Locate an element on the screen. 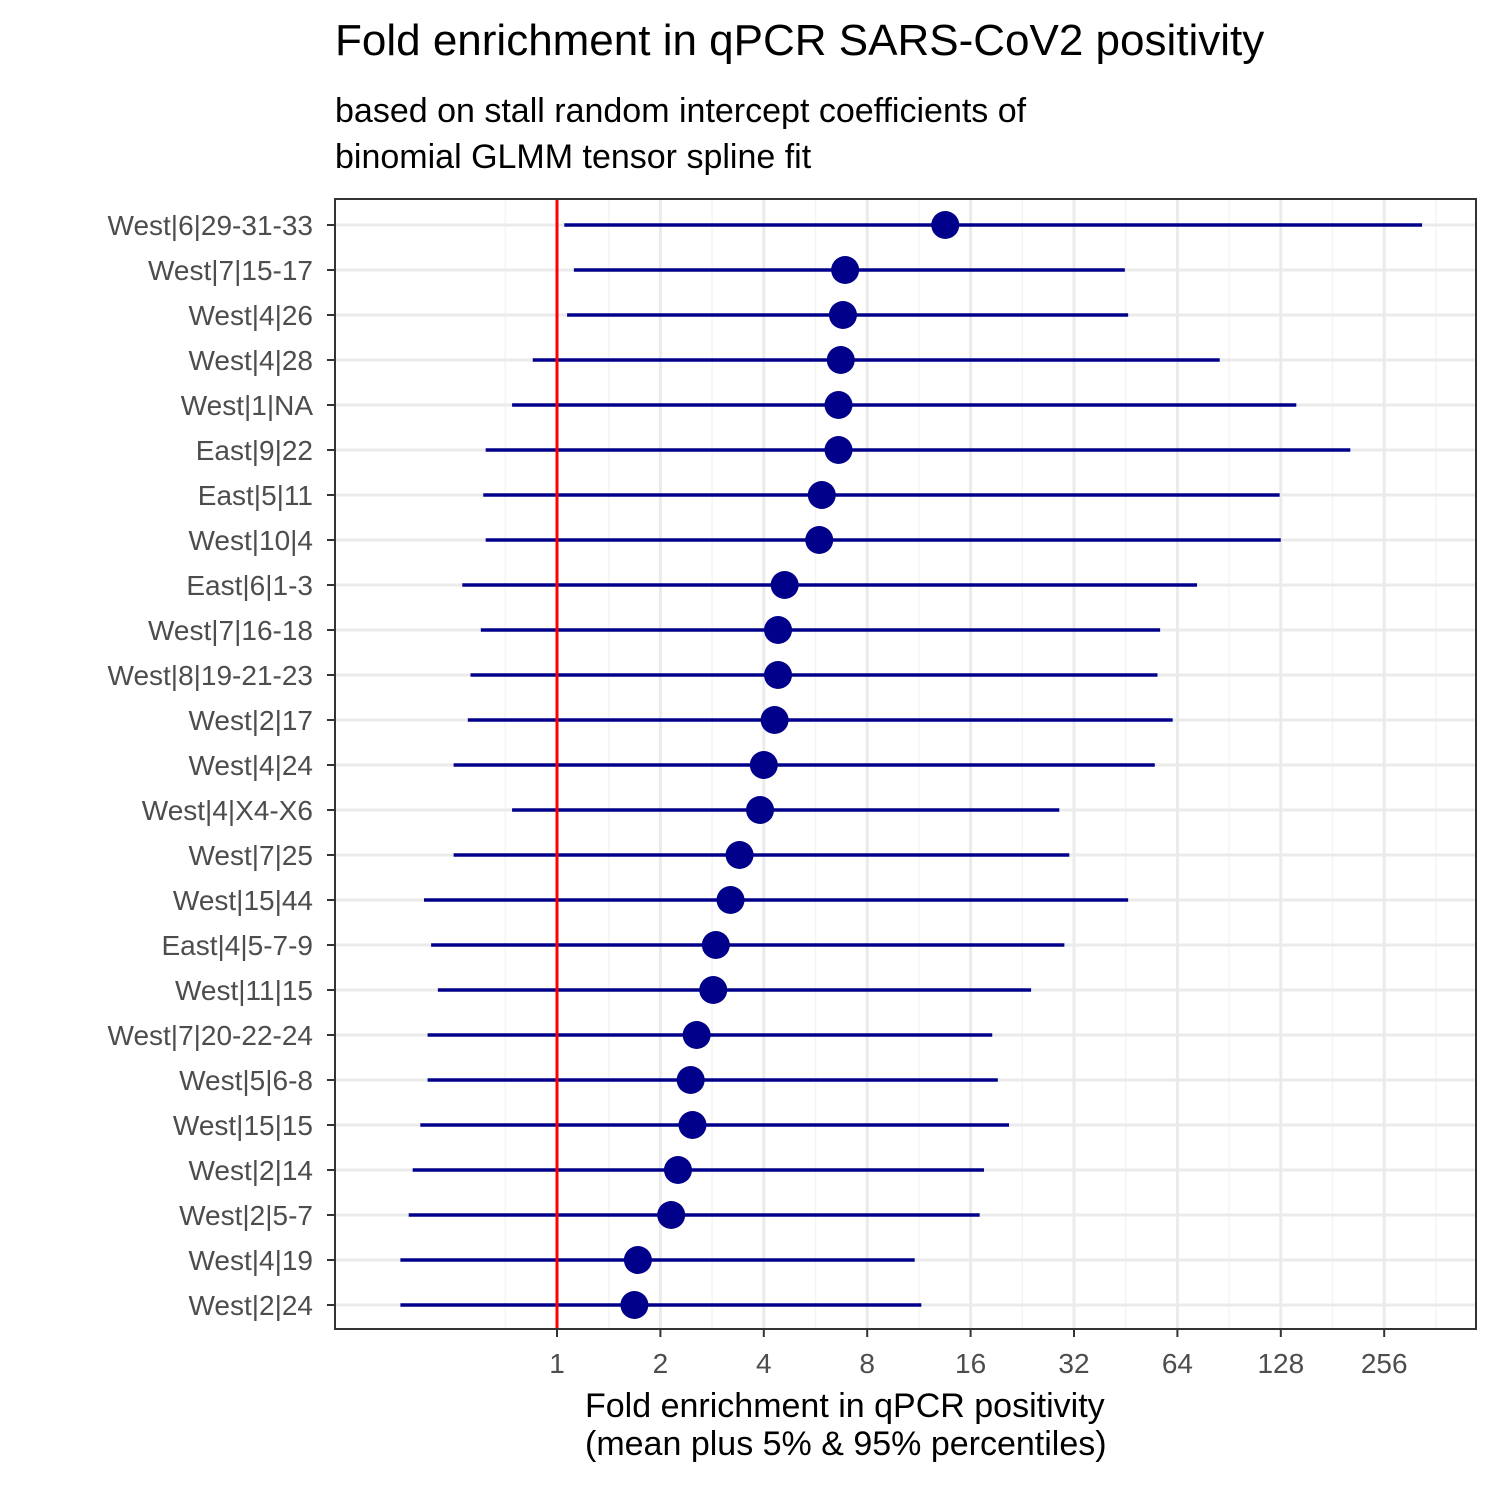 The width and height of the screenshot is (1500, 1500). y-tick-label: East|5|11 is located at coordinates (255, 495).